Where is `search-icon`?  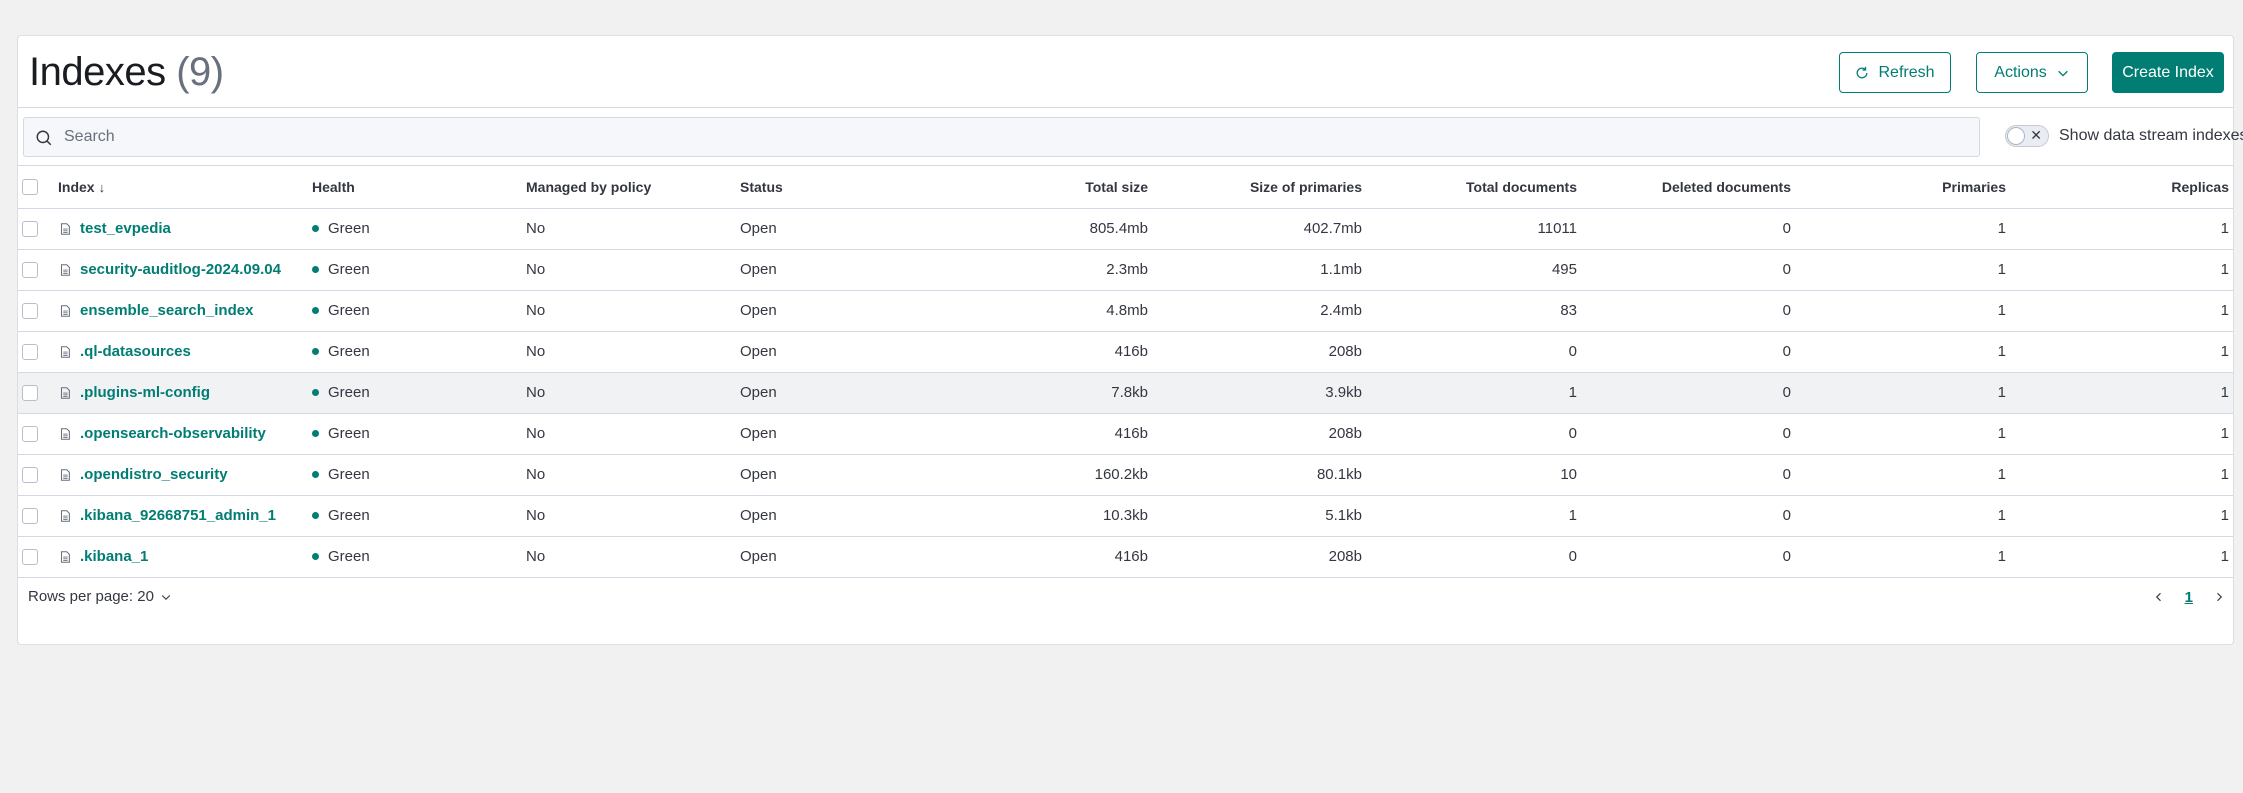 search-icon is located at coordinates (44, 138).